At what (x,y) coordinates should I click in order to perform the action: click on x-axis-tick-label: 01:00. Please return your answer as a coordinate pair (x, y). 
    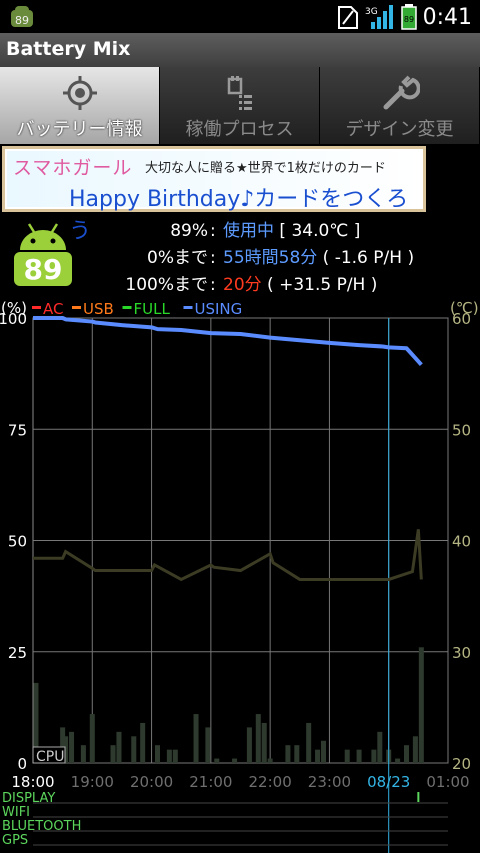
    Looking at the image, I should click on (447, 782).